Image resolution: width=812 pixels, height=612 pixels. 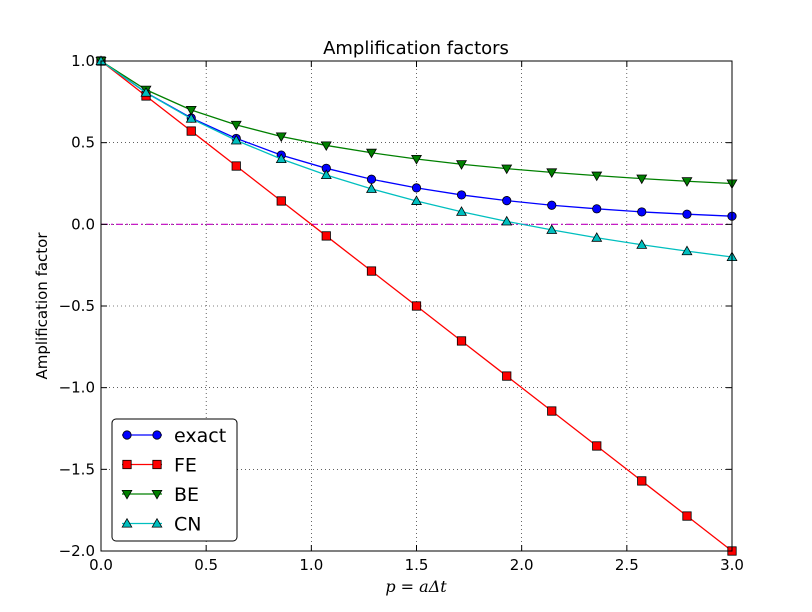 What do you see at coordinates (77, 469) in the screenshot?
I see `y-tick-label: −1.5` at bounding box center [77, 469].